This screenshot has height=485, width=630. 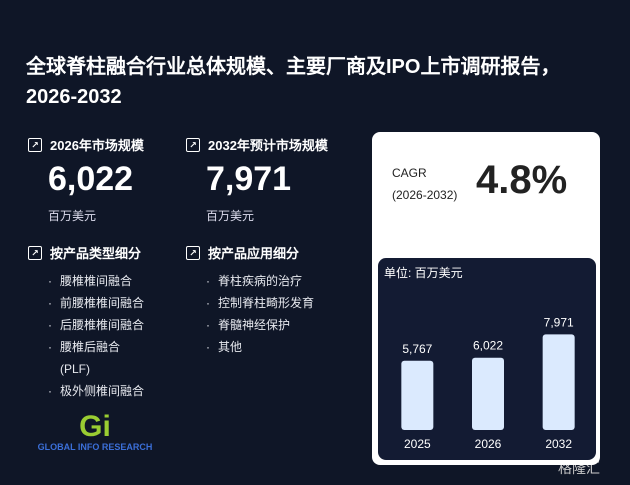 I want to click on value-label: 7,971, so click(x=559, y=322).